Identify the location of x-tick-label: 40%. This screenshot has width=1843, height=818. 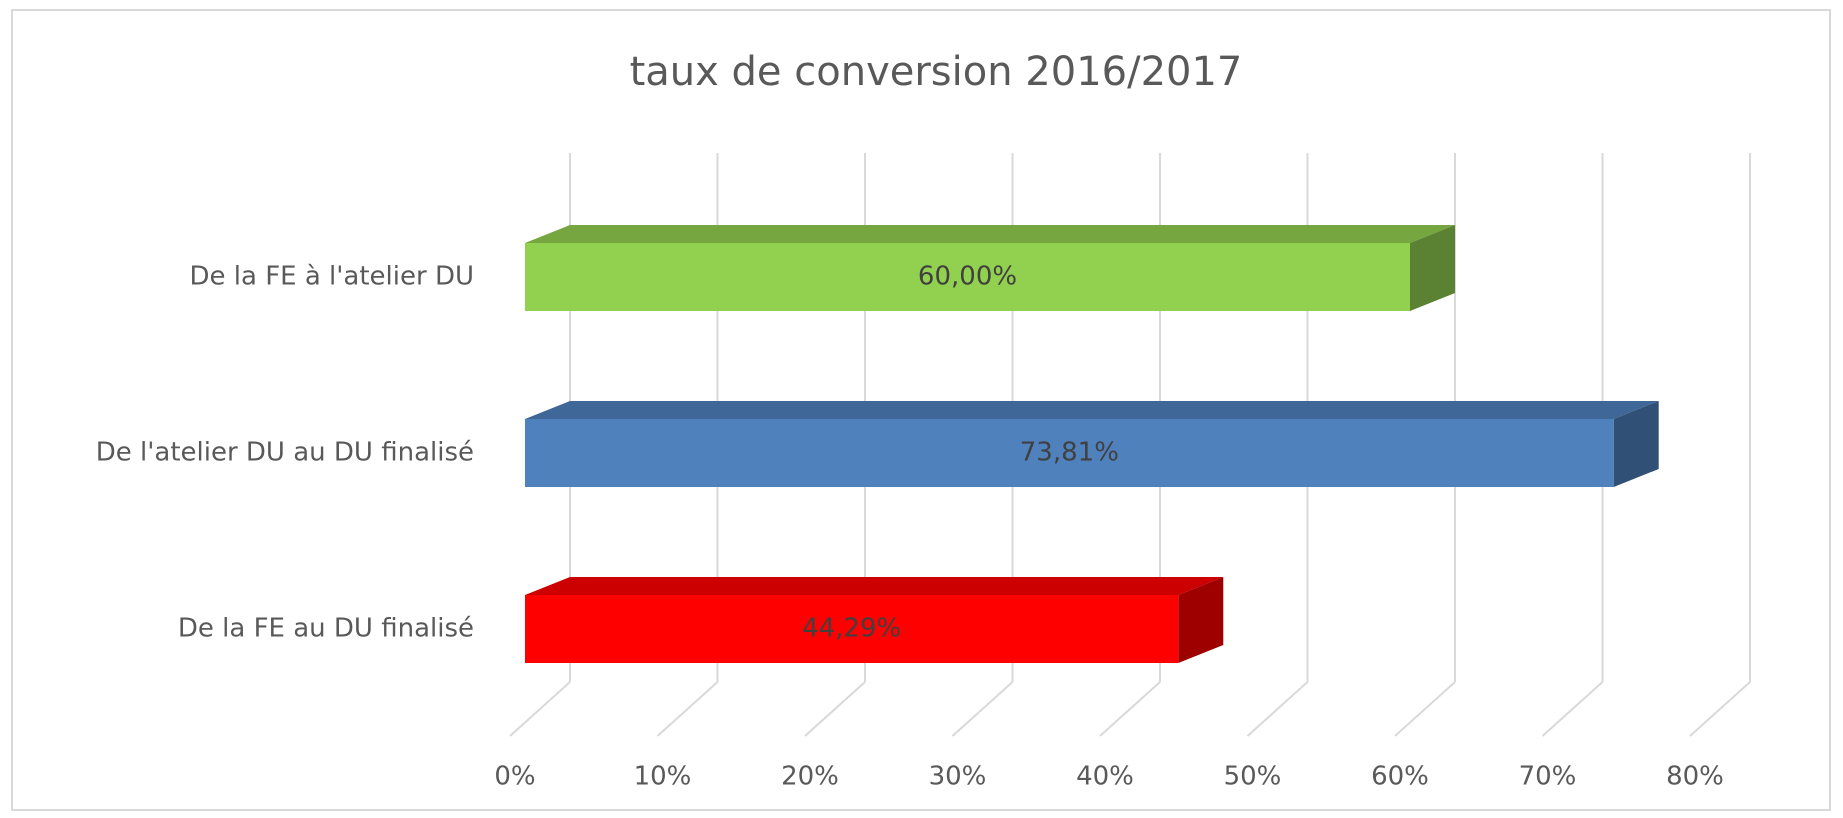
(1105, 777).